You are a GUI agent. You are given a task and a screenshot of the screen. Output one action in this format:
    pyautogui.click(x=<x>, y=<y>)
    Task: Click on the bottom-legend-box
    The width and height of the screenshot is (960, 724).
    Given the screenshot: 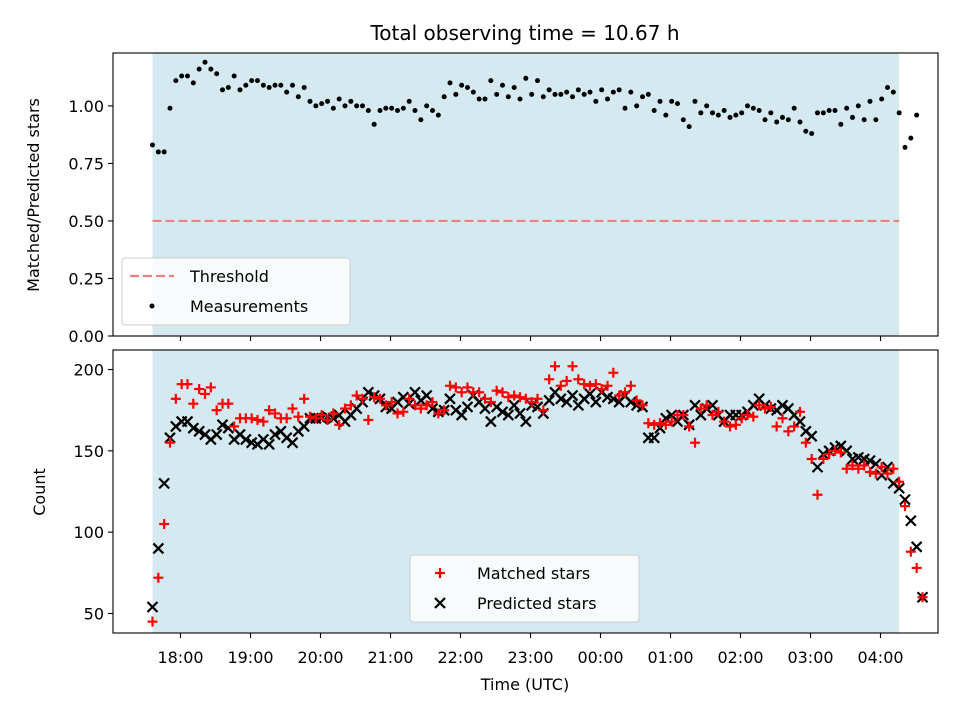 What is the action you would take?
    pyautogui.click(x=524, y=588)
    